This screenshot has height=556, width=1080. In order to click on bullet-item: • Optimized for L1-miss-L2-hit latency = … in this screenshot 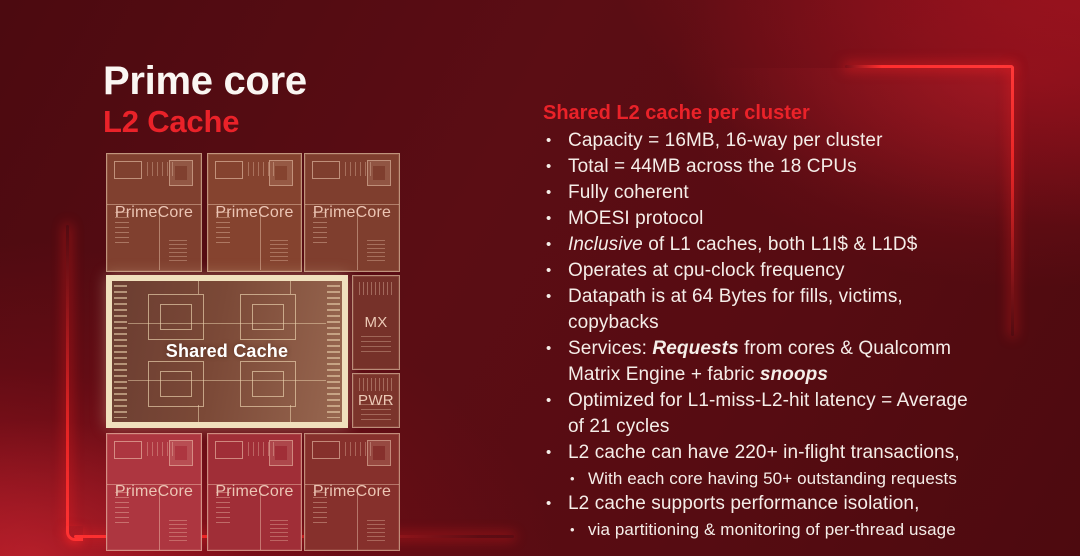, I will do `click(779, 414)`.